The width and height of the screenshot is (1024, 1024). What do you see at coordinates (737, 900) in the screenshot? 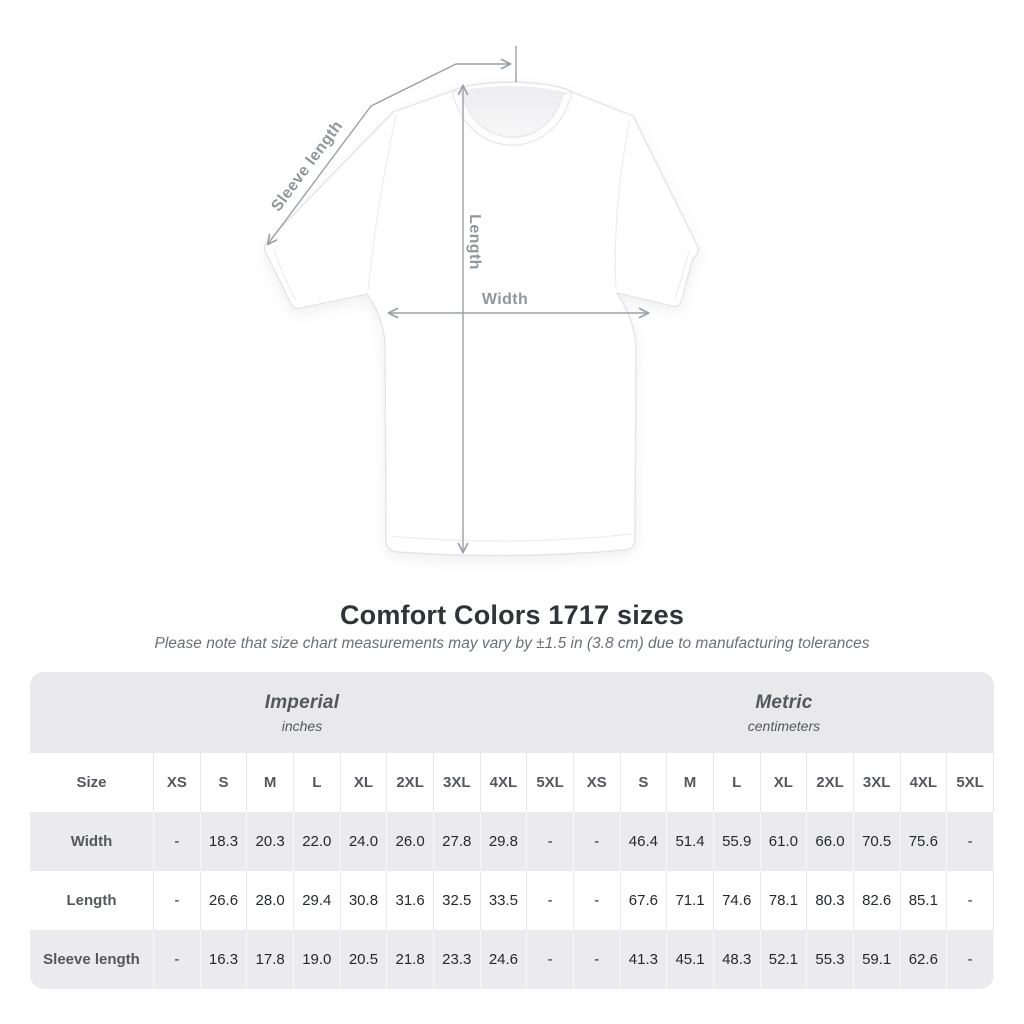
I see `value-cell: 74.6` at bounding box center [737, 900].